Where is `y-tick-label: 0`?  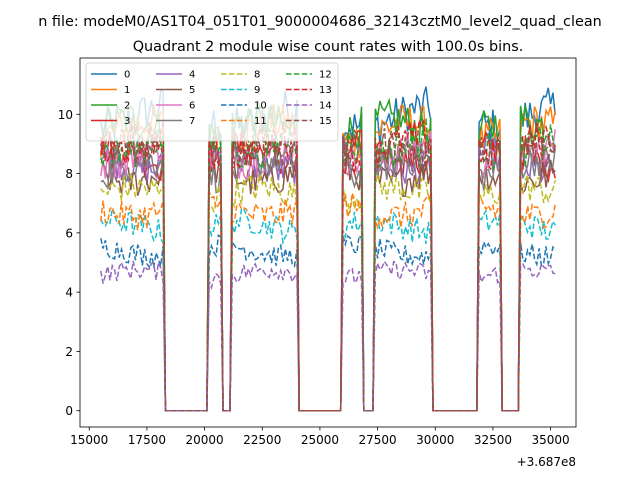
y-tick-label: 0 is located at coordinates (69, 411).